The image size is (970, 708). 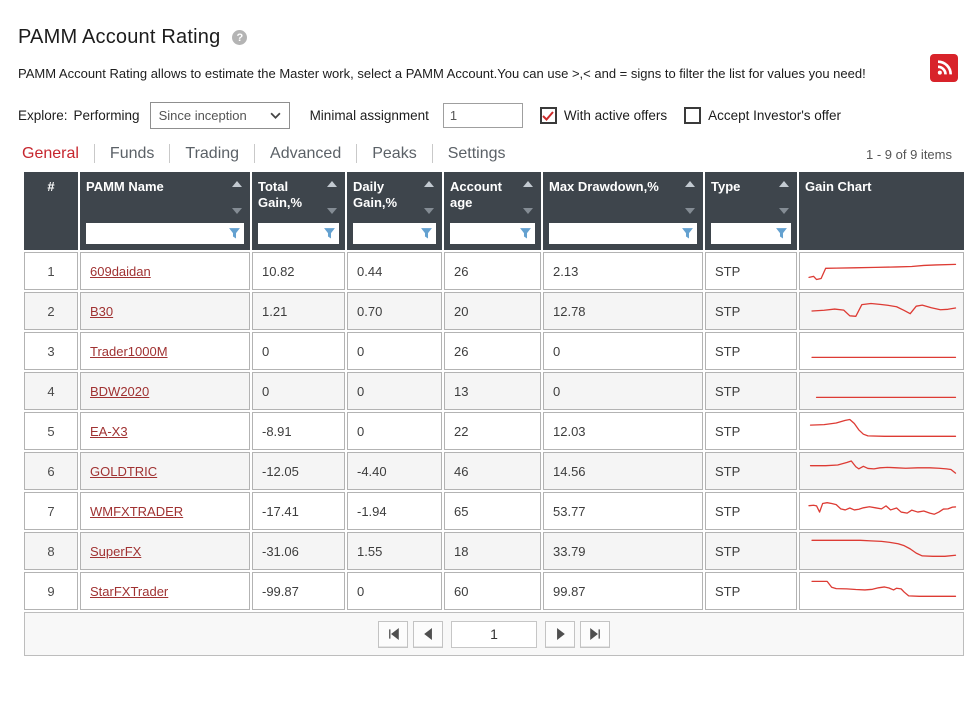 I want to click on table-footer, so click(x=494, y=634).